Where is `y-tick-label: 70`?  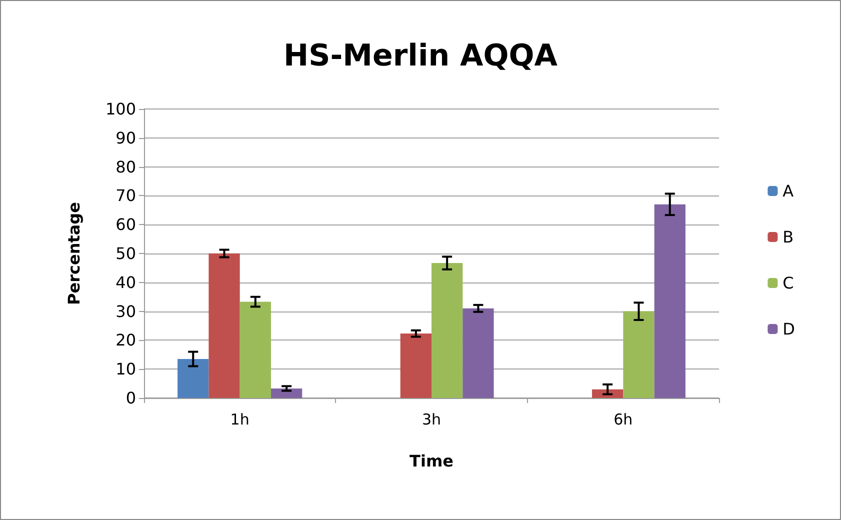
y-tick-label: 70 is located at coordinates (126, 196).